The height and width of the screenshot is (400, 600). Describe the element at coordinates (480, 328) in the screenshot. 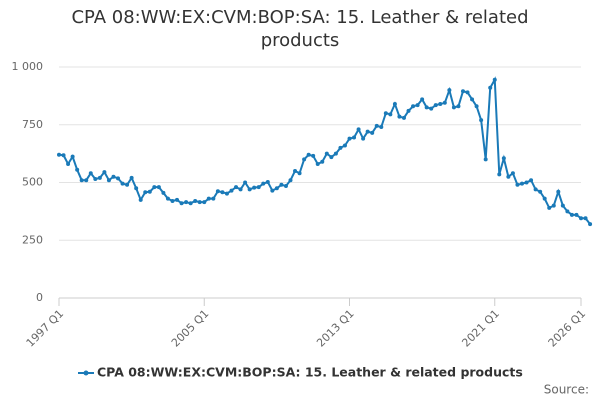

I see `x-tick-label: 2021 Q1` at that location.